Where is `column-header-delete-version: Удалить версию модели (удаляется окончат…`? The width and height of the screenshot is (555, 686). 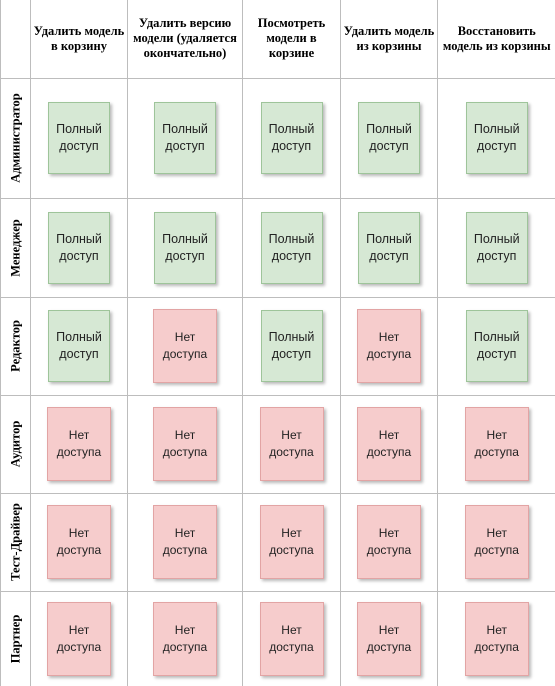
column-header-delete-version: Удалить версию модели (удаляется окончат… is located at coordinates (185, 39).